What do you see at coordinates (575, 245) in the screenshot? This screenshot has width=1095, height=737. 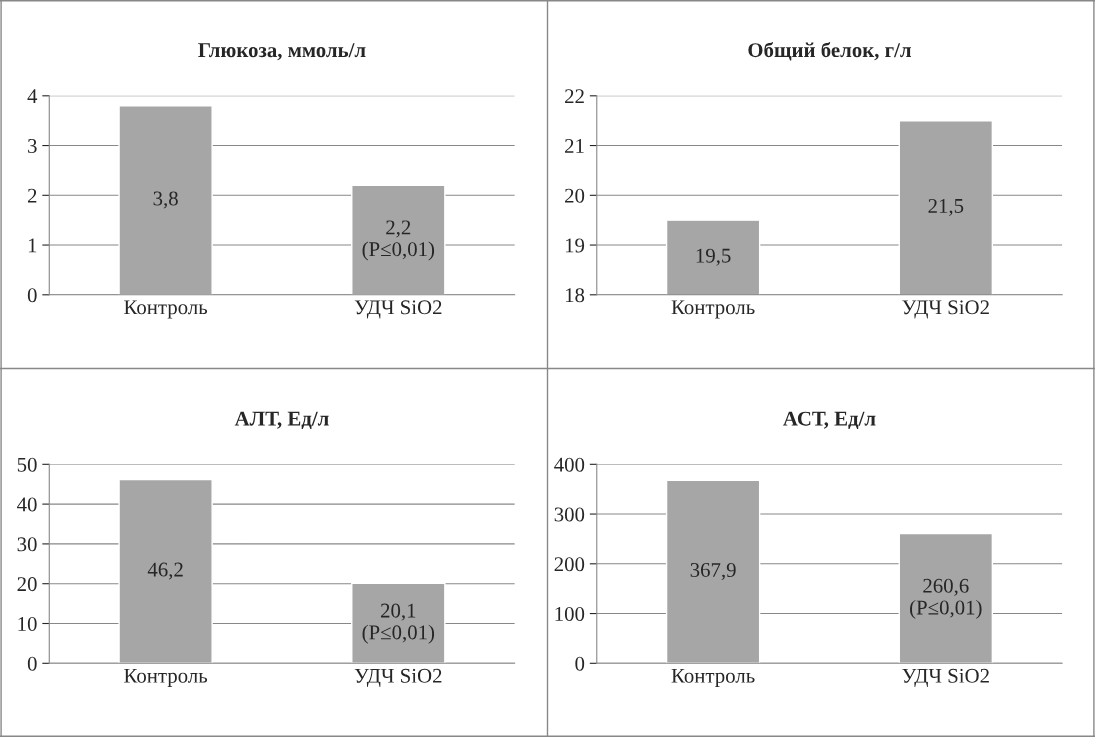 I see `y-tick-label: 19` at bounding box center [575, 245].